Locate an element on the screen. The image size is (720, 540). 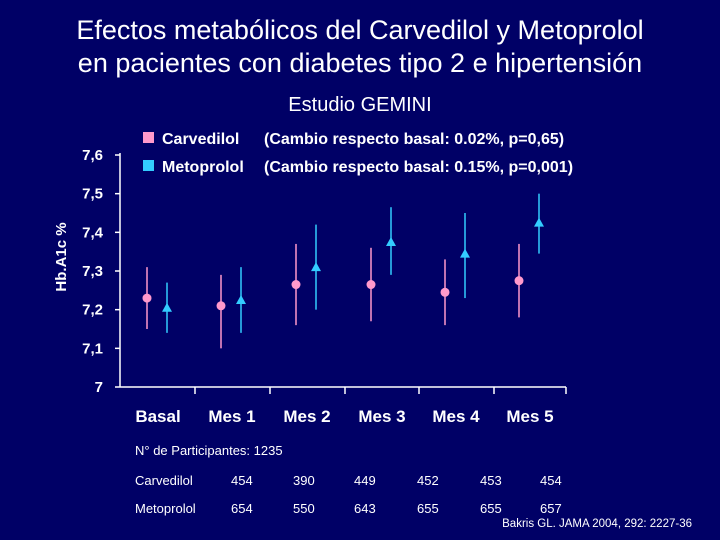
x-category-label: Mes 1 is located at coordinates (231, 416).